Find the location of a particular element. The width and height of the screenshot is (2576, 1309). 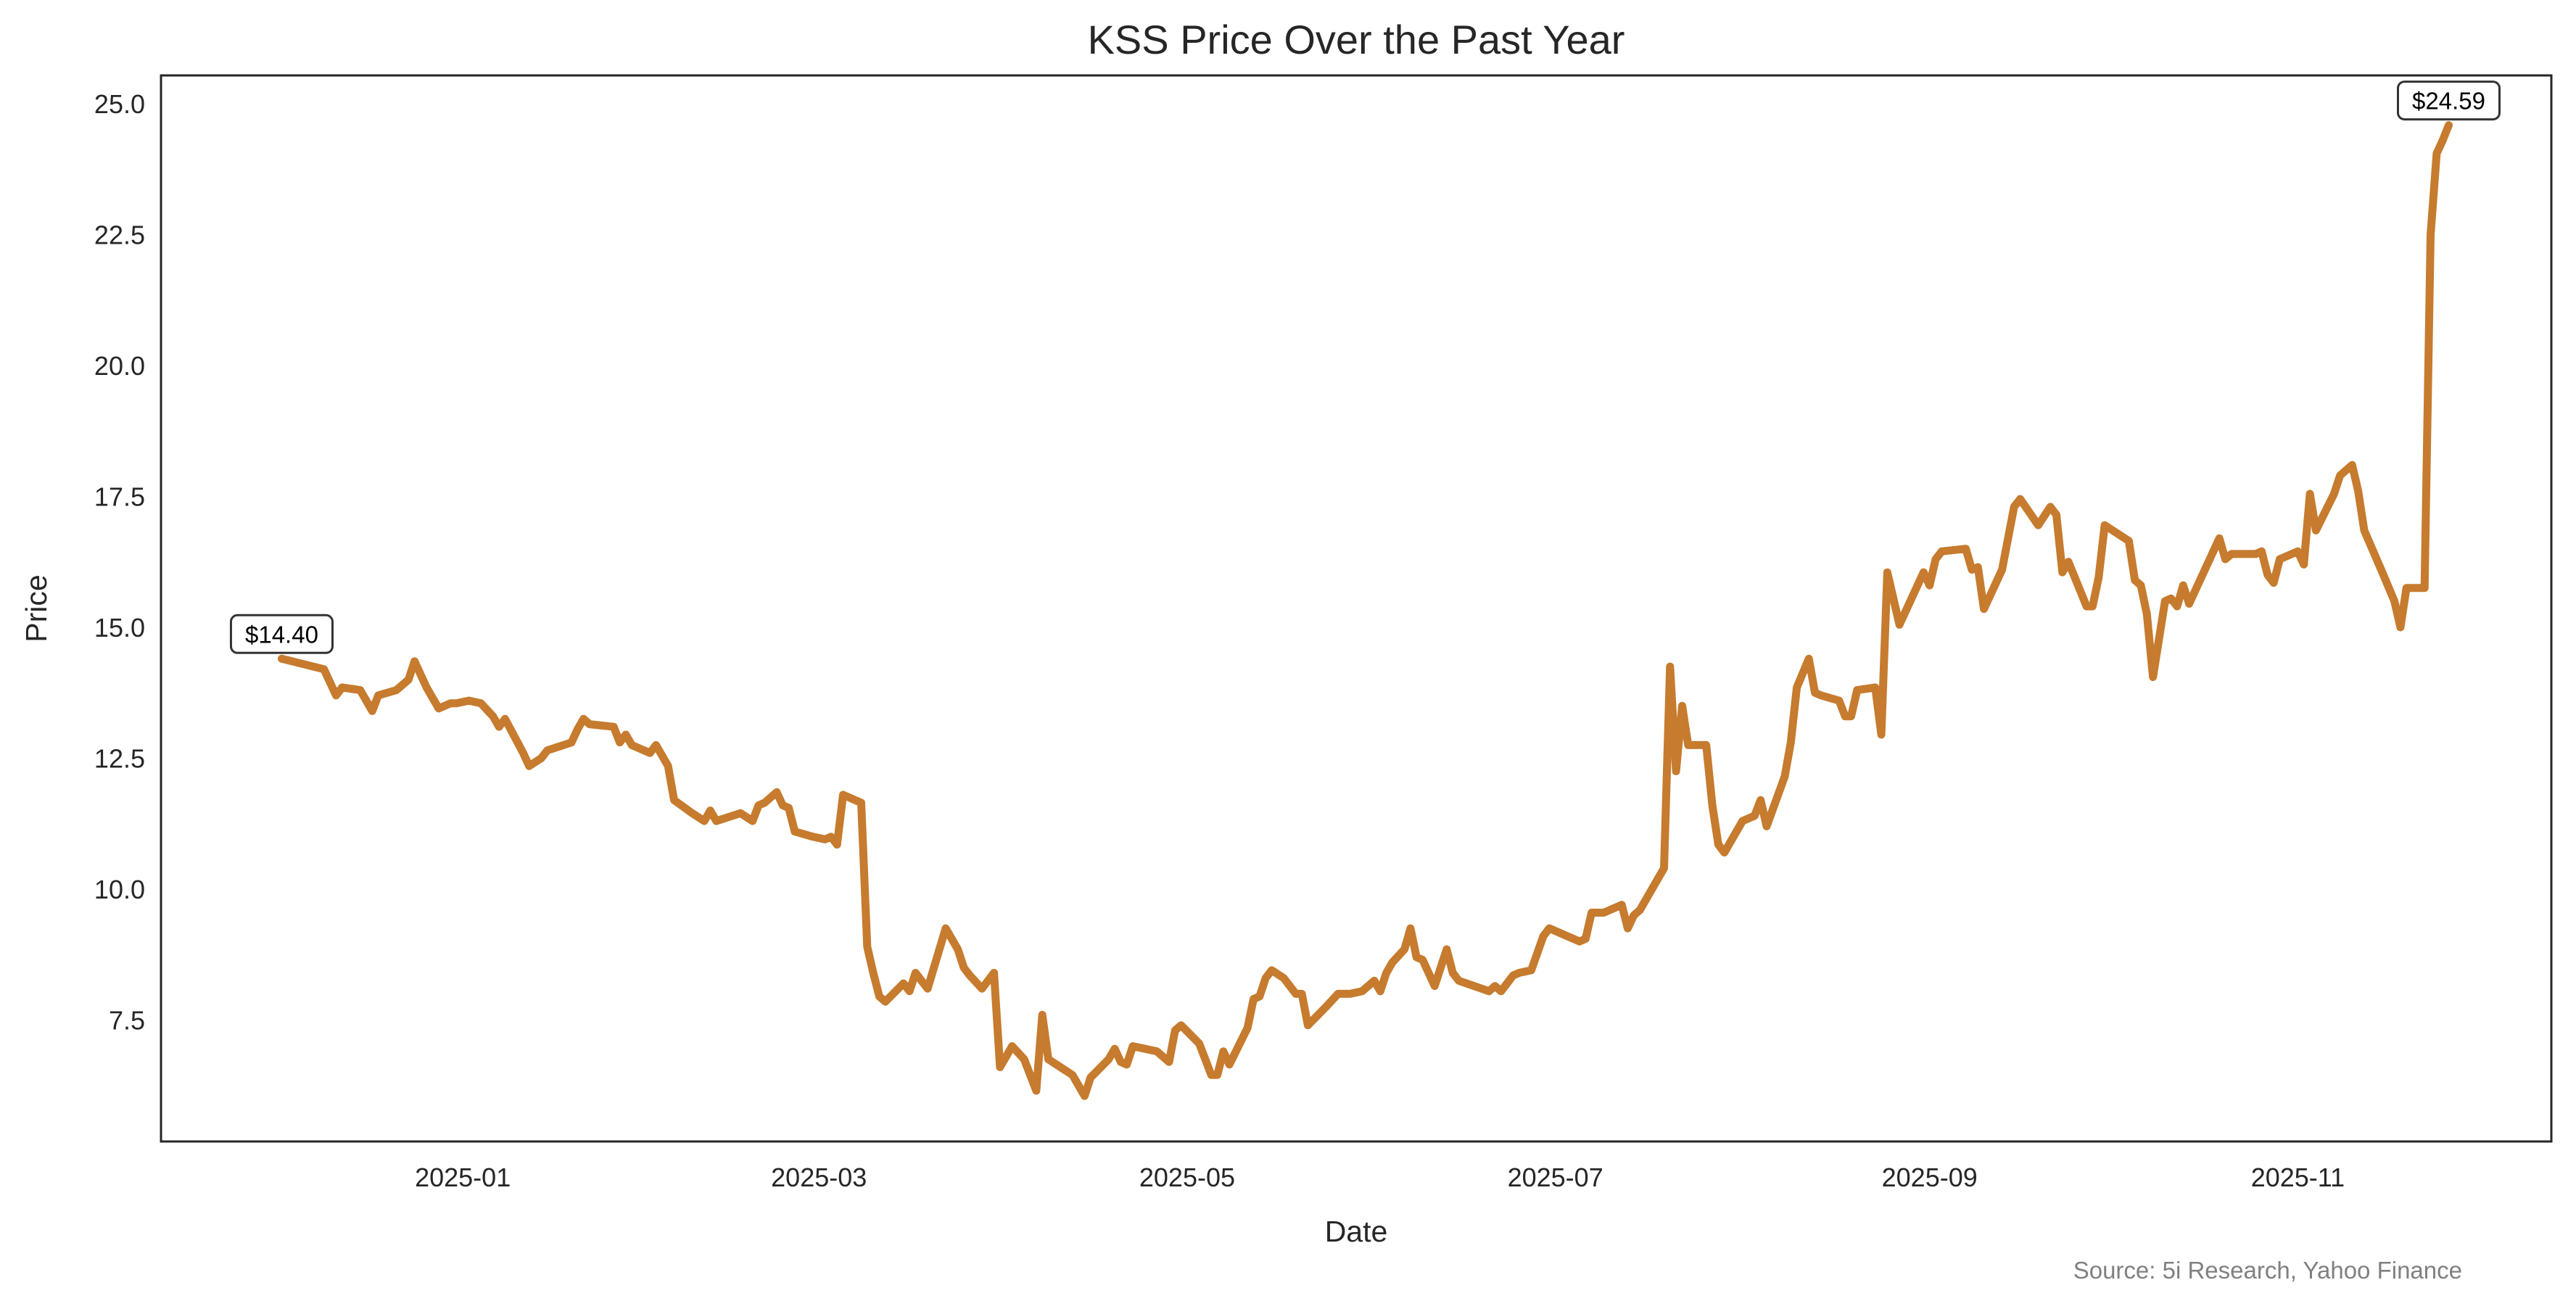

x-tick-label: 2025-01 is located at coordinates (463, 1178).